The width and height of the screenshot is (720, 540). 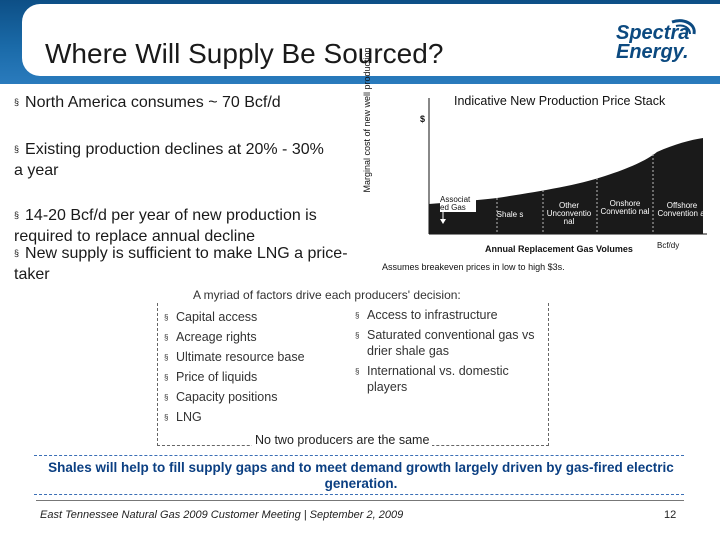 I want to click on segment-label-other-unconventional: Other Unconventio nal, so click(x=569, y=213).